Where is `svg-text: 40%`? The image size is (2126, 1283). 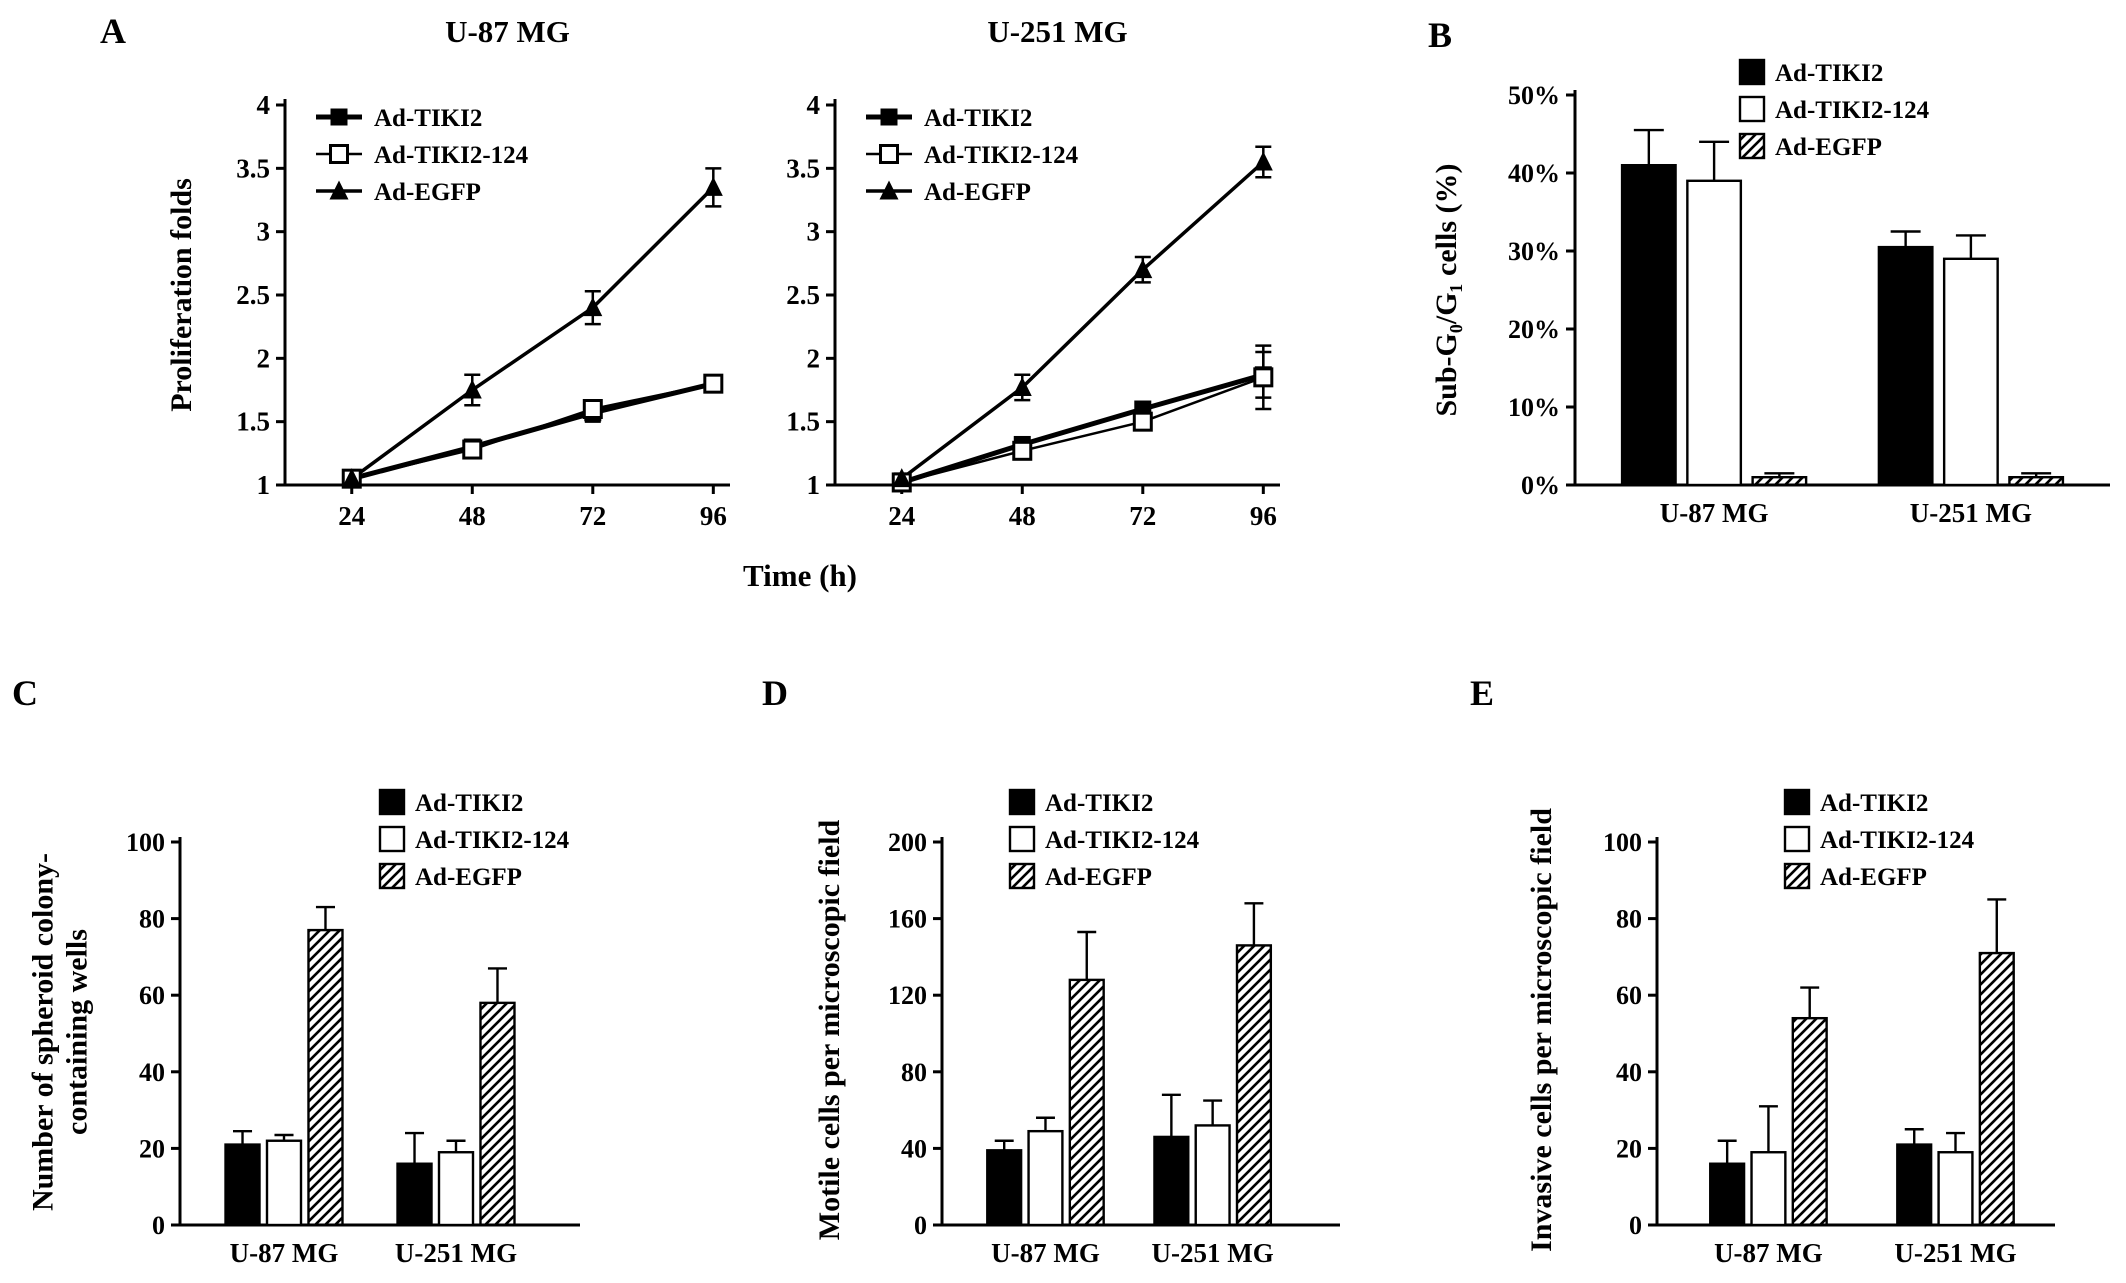 svg-text: 40% is located at coordinates (1534, 173).